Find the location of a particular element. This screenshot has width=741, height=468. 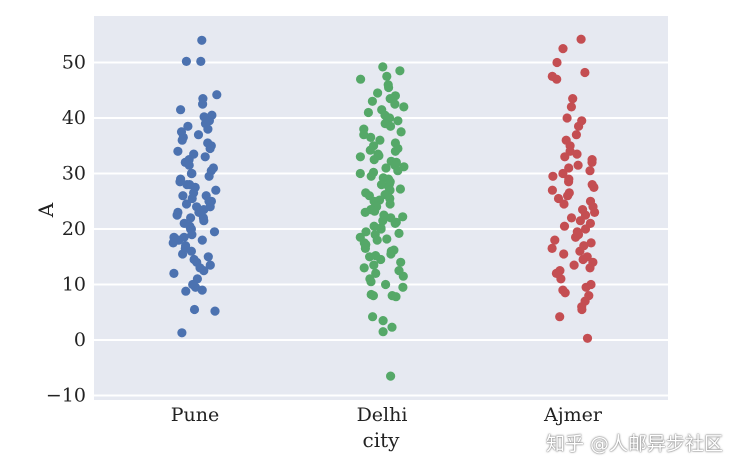

x-tick-label: Pune is located at coordinates (195, 415).